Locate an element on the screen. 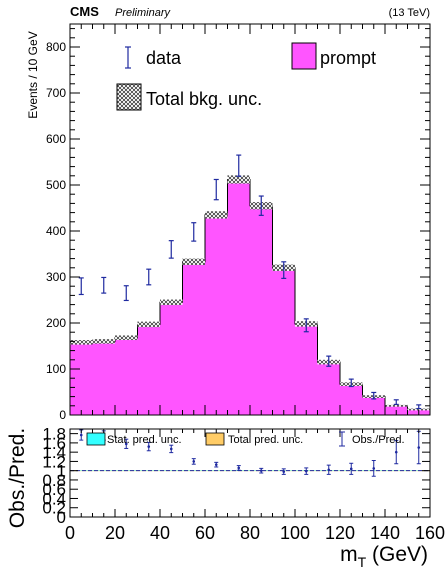  x-tick-label: 160 is located at coordinates (430, 533).